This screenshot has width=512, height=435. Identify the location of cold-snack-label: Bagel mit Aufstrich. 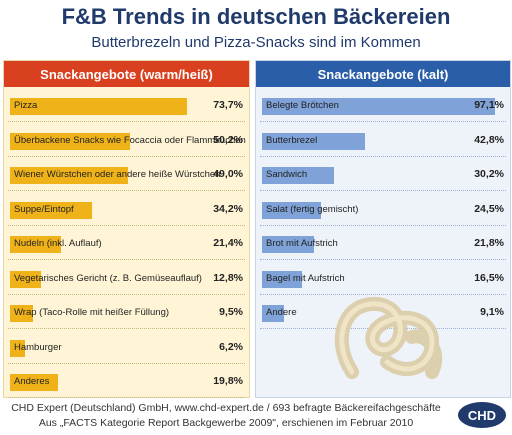
(305, 278).